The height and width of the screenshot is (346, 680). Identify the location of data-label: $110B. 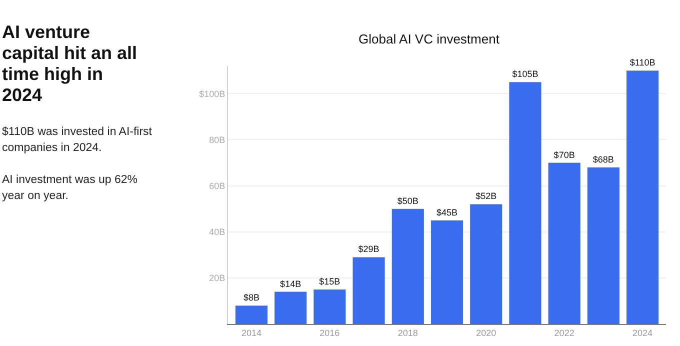
(643, 63).